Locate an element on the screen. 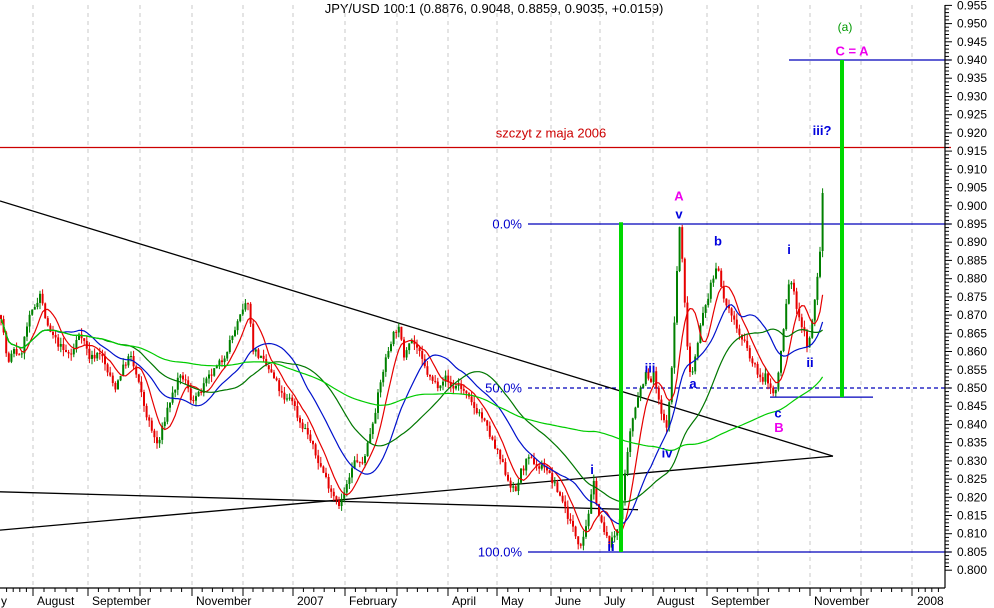 This screenshot has width=994, height=608. annotation-ca: C = A is located at coordinates (852, 50).